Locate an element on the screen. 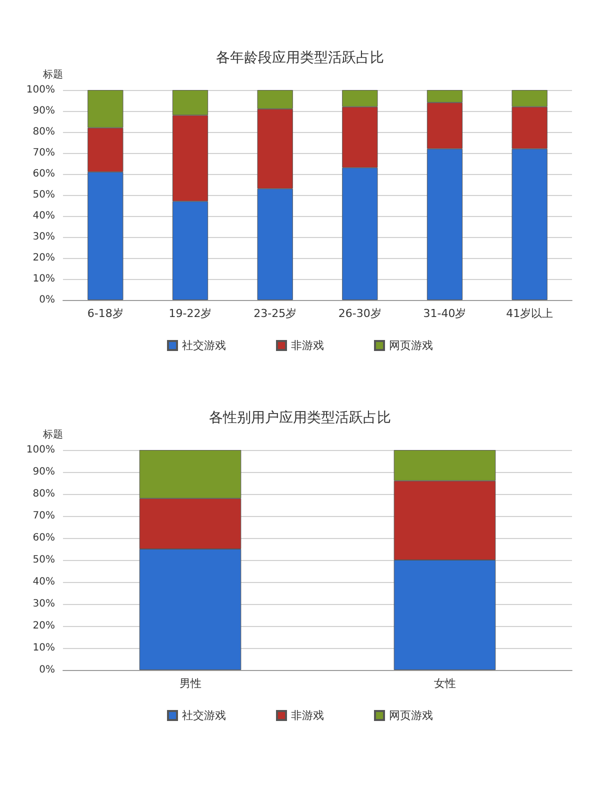 Image resolution: width=600 pixels, height=800 pixels. x-tick-label: 31-40岁 is located at coordinates (444, 313).